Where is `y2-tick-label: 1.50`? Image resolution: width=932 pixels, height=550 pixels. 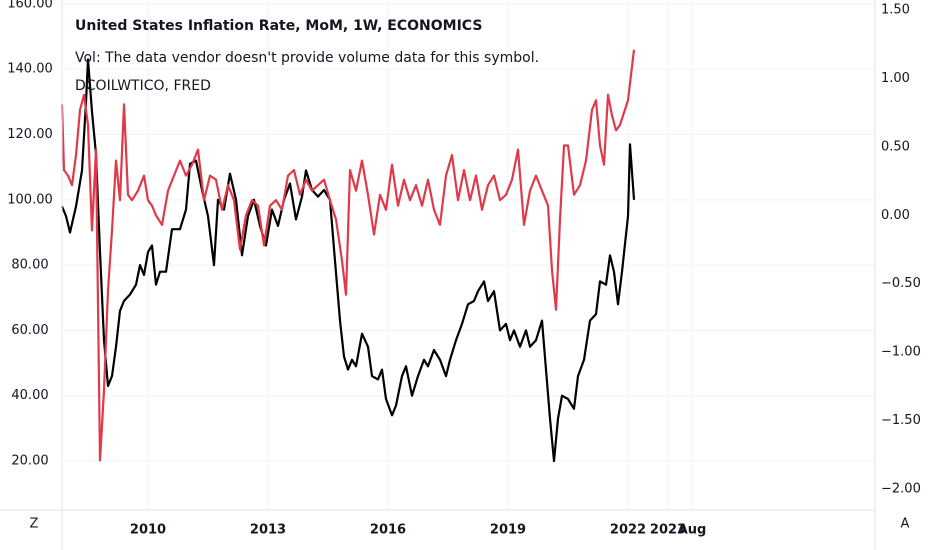 y2-tick-label: 1.50 is located at coordinates (895, 9).